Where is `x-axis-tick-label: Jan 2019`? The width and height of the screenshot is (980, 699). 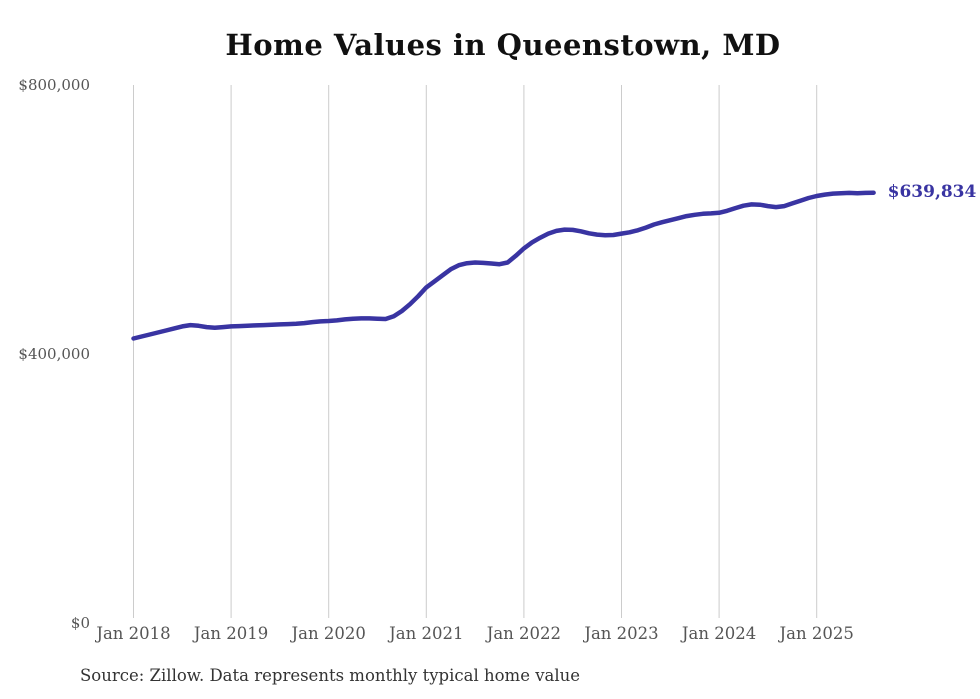 x-axis-tick-label: Jan 2019 is located at coordinates (231, 633).